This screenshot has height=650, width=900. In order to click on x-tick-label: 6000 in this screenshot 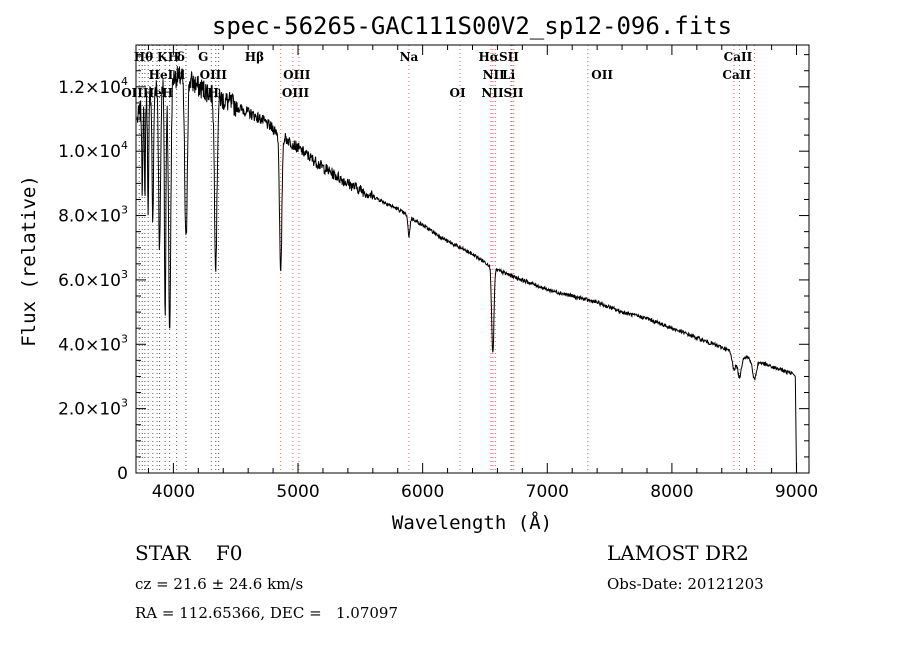, I will do `click(422, 492)`.